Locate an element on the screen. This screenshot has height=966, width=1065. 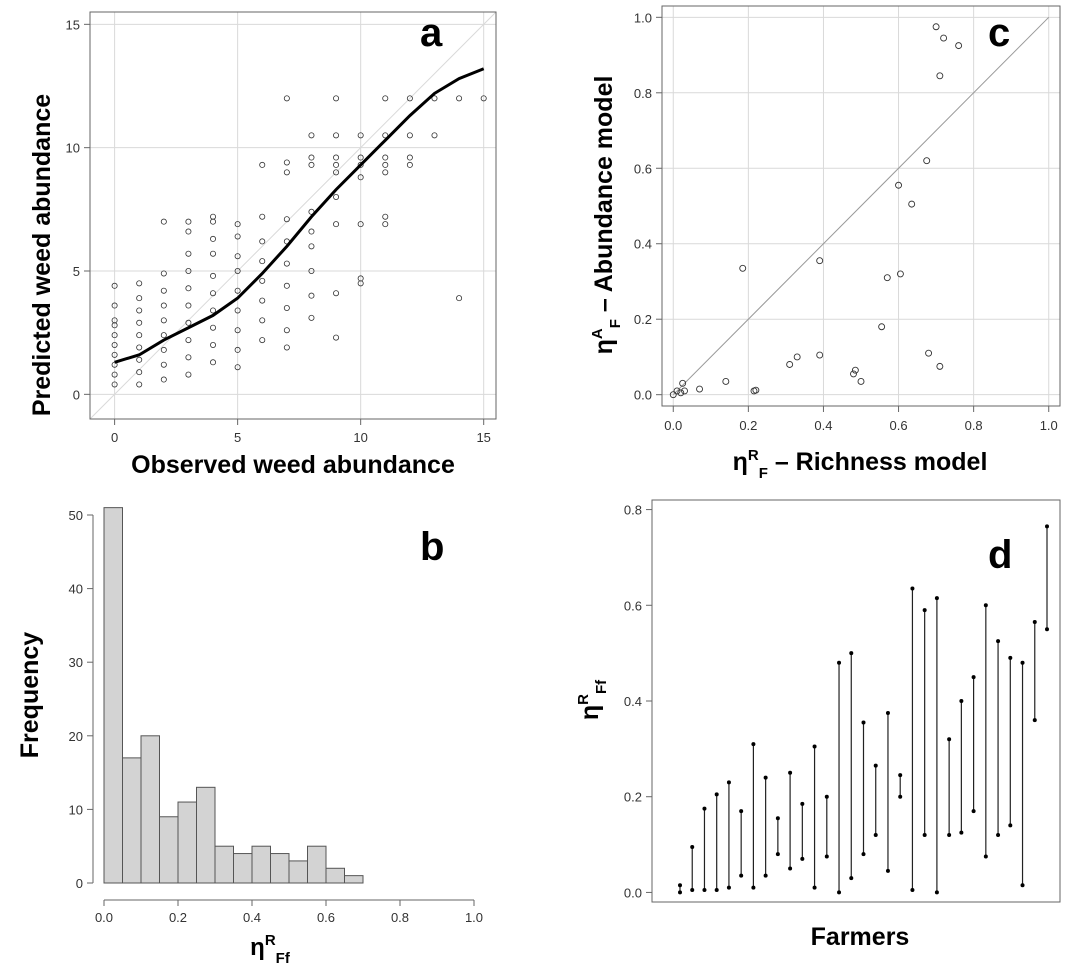
panel-a-y-ticks: 0 5 10 15 is located at coordinates (78, 209).